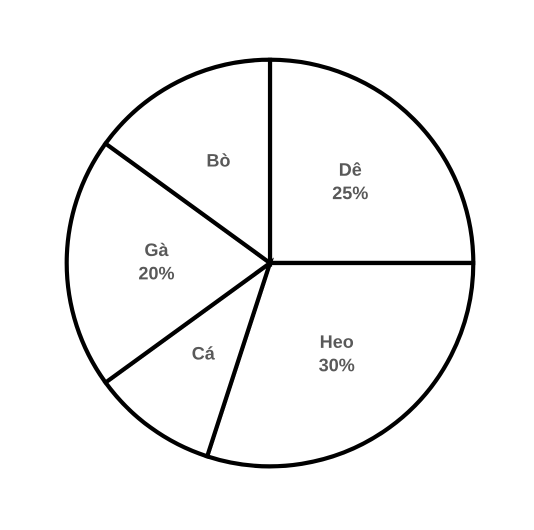 The height and width of the screenshot is (530, 534). Describe the element at coordinates (157, 249) in the screenshot. I see `slice-label: Gà` at that location.